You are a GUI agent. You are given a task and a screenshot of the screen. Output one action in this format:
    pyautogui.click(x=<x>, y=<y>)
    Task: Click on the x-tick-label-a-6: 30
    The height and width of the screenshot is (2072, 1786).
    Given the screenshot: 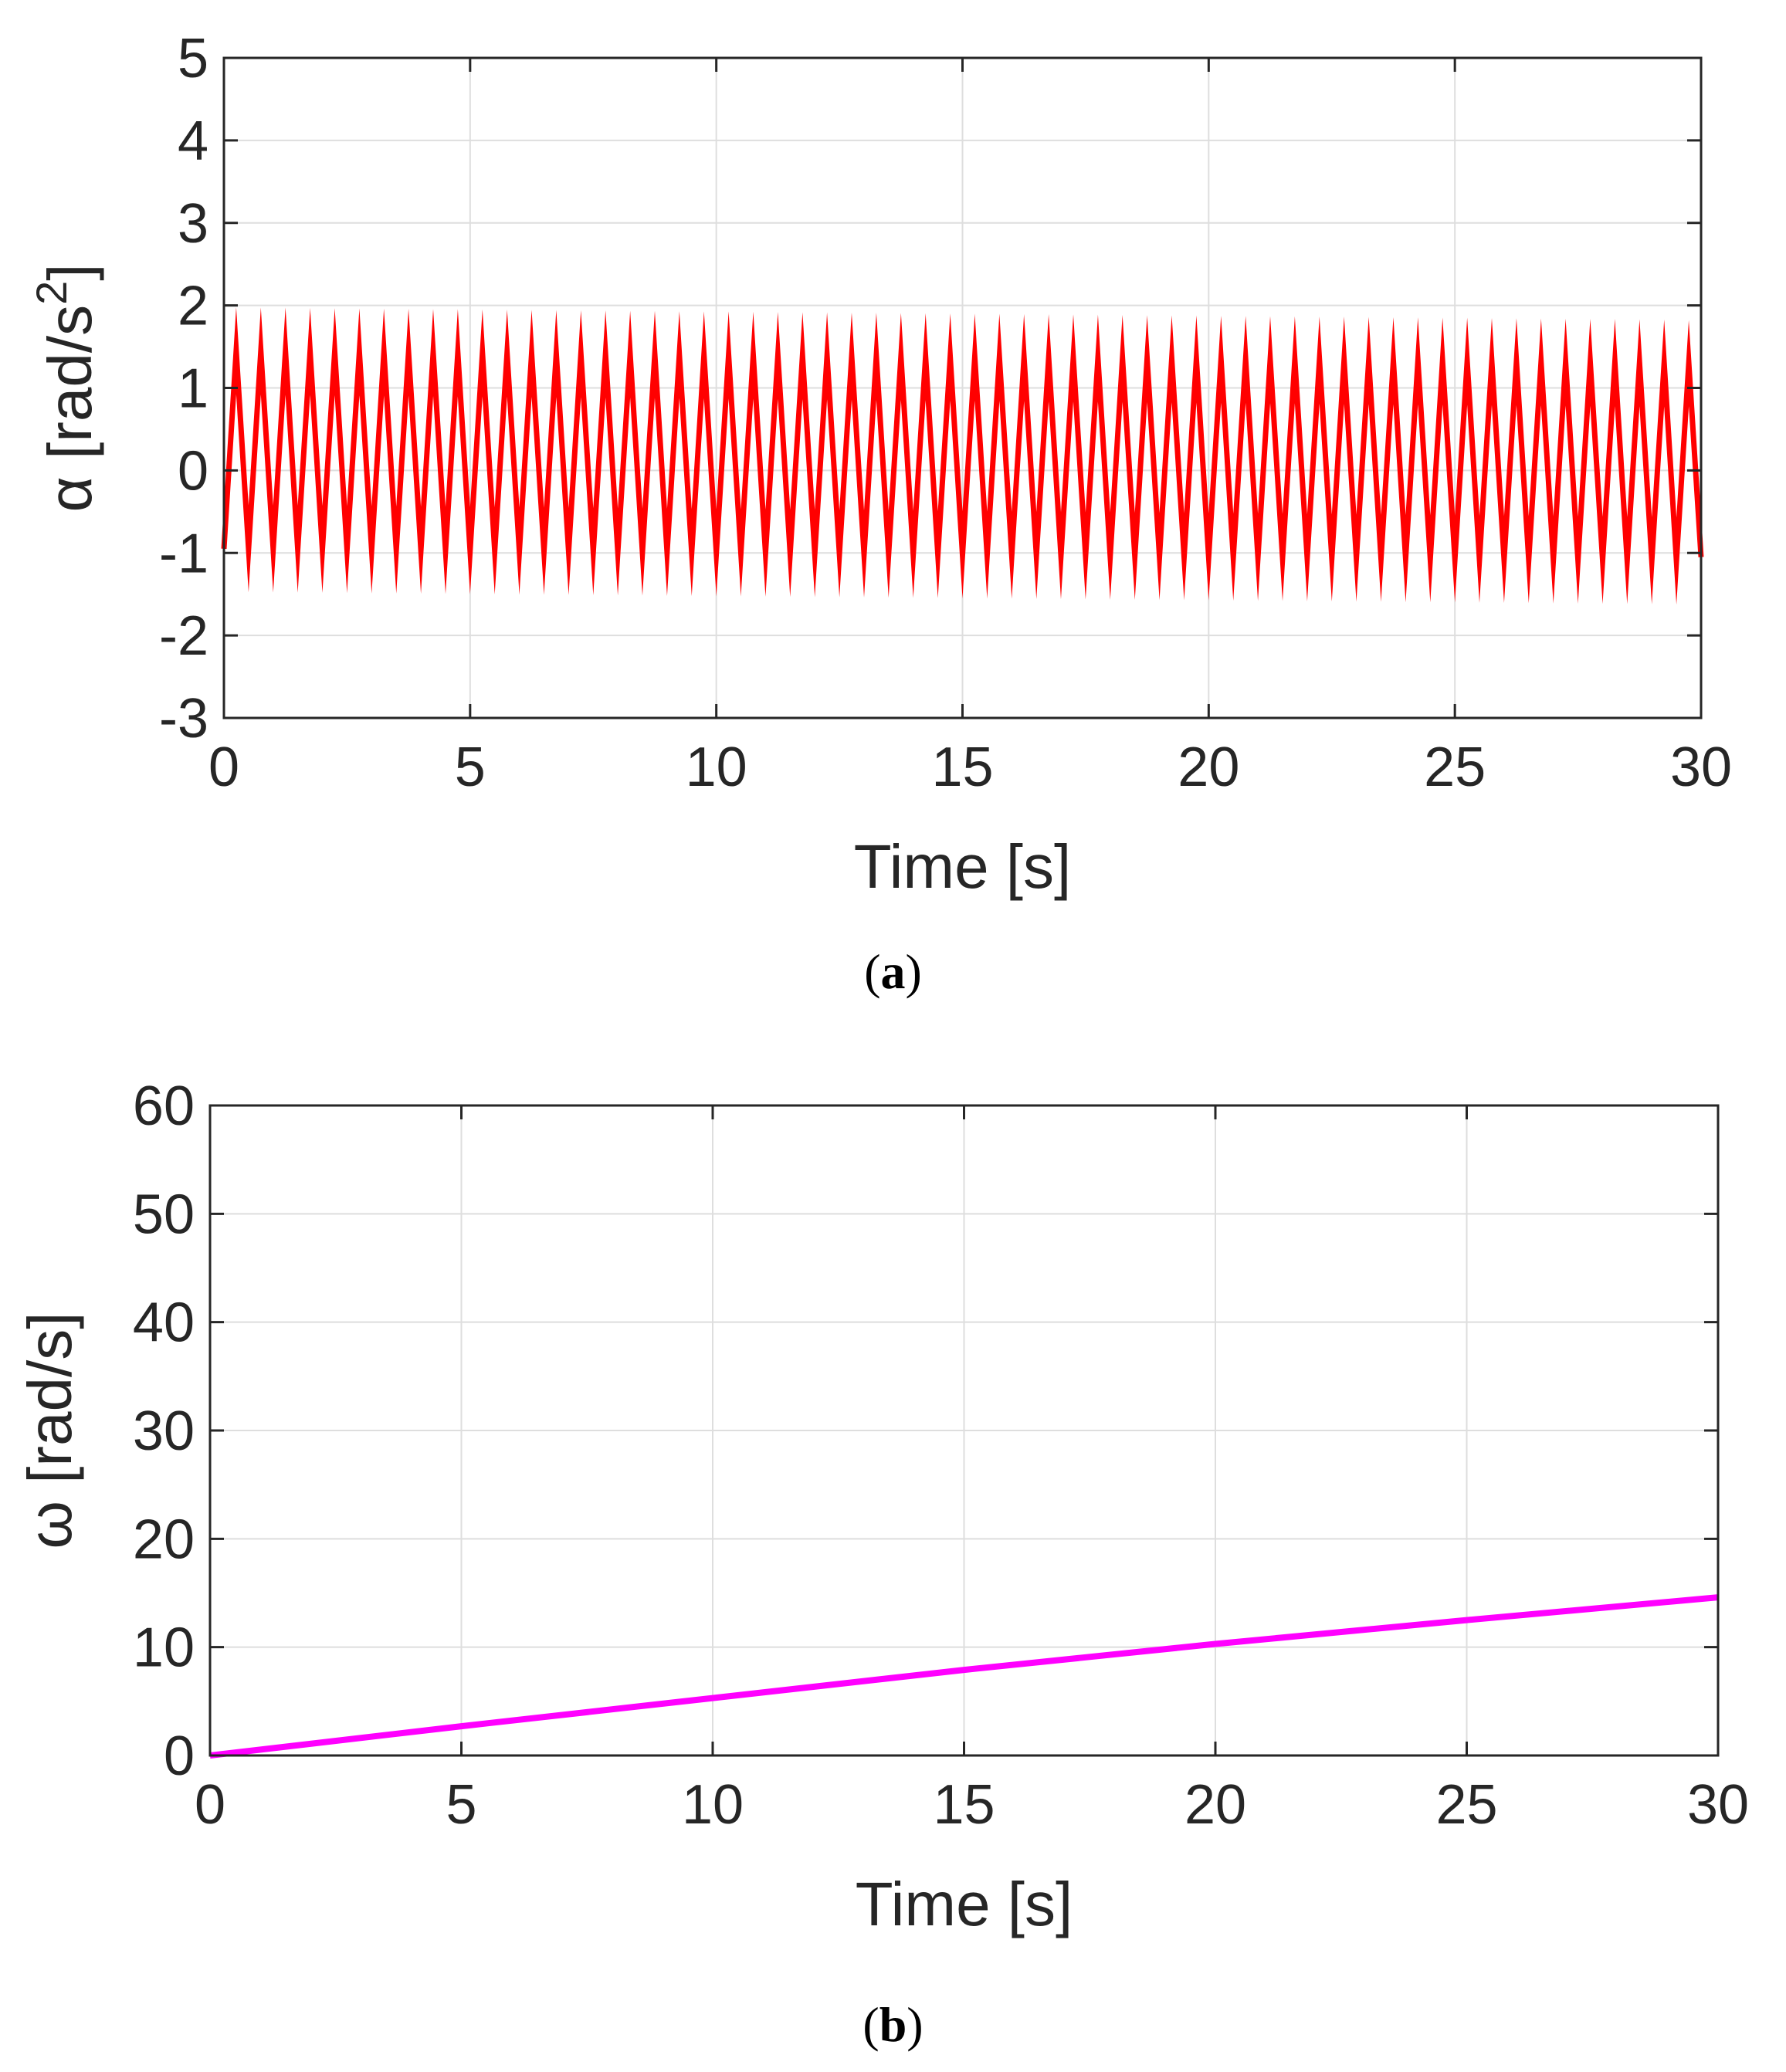 What is the action you would take?
    pyautogui.click(x=1701, y=767)
    